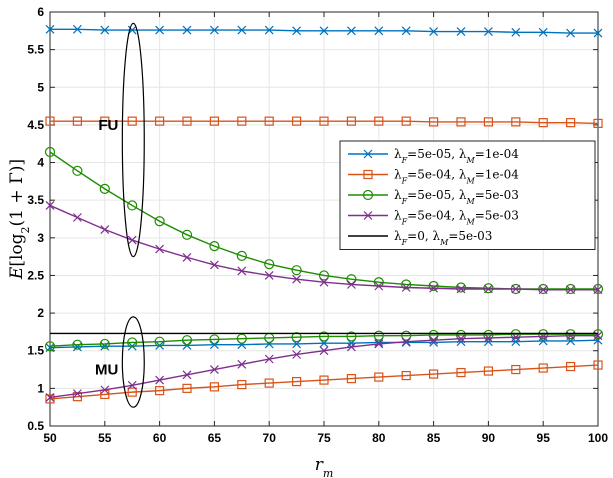 This screenshot has height=478, width=613. I want to click on series-line, so click(323, 340).